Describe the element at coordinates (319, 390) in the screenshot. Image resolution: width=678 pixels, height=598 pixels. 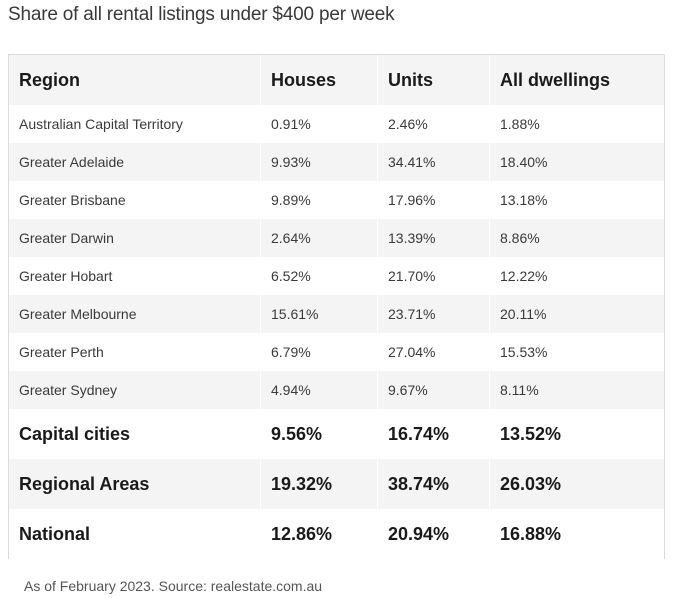
I see `cell-houses: 4.94%` at that location.